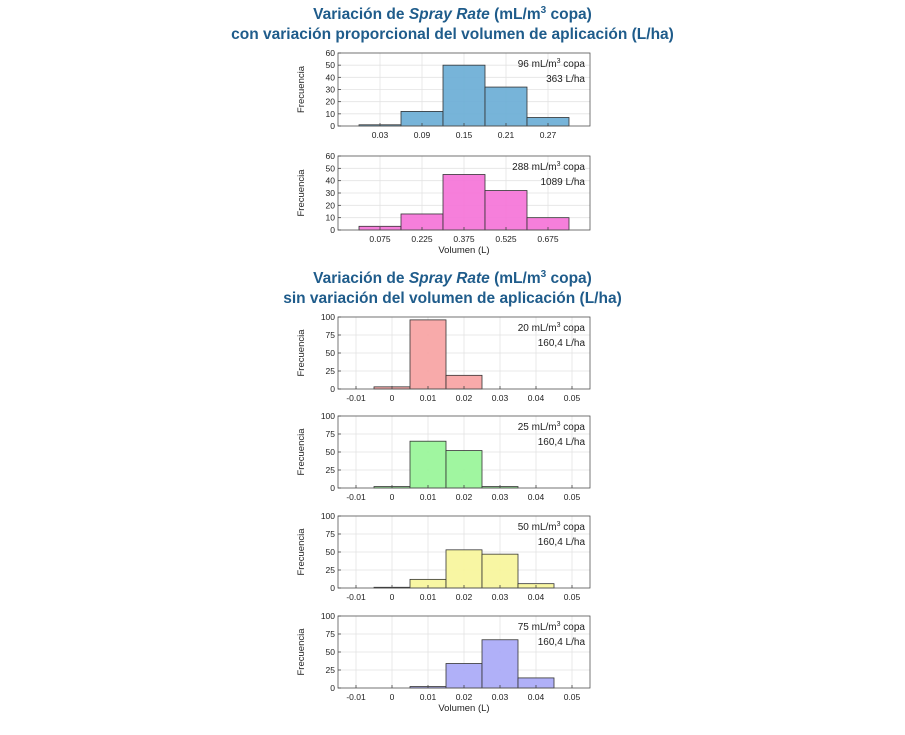 Image resolution: width=905 pixels, height=735 pixels. Describe the element at coordinates (464, 135) in the screenshot. I see `x-tick-label: 0.15` at that location.